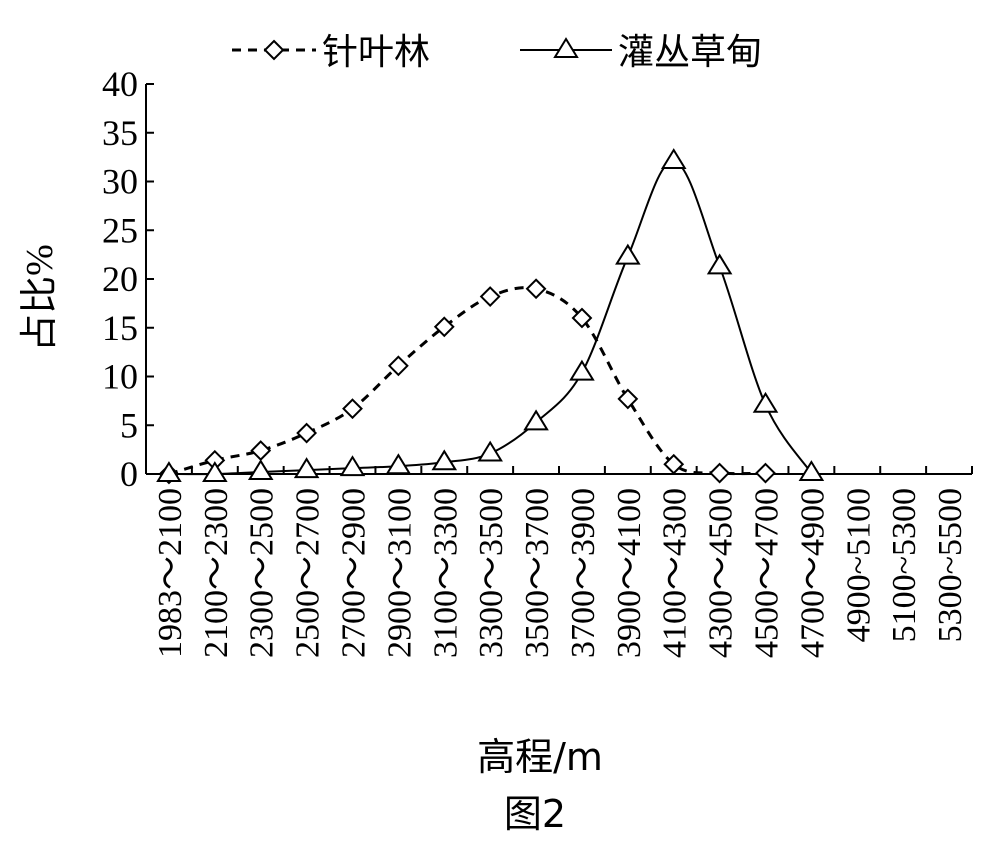 This screenshot has height=862, width=1002. What do you see at coordinates (120, 84) in the screenshot?
I see `y-tick-label: 40` at bounding box center [120, 84].